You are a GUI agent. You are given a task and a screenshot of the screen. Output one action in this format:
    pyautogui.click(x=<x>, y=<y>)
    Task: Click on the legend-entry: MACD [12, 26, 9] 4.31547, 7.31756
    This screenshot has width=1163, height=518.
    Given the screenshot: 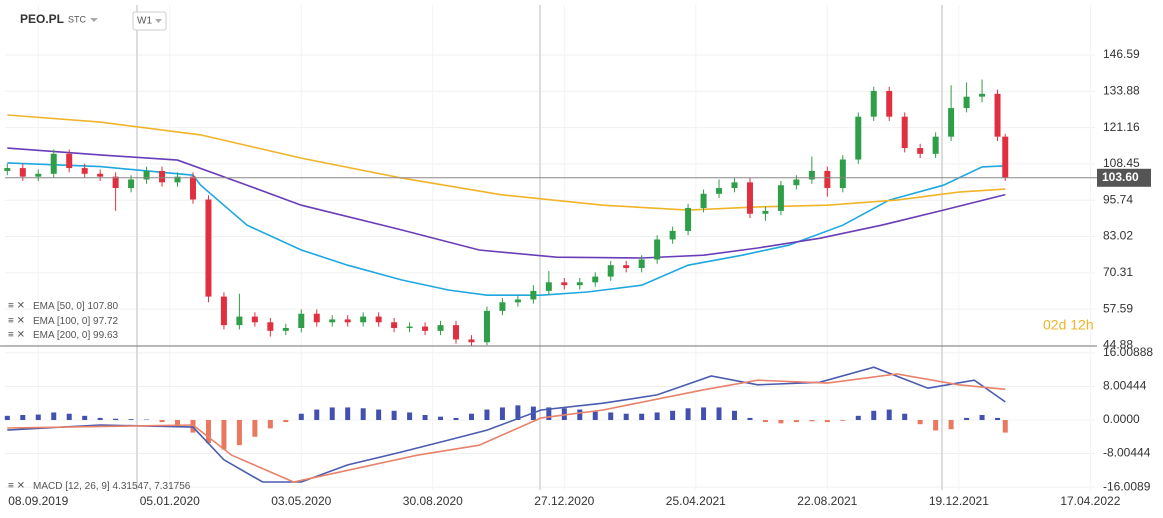 What is the action you would take?
    pyautogui.click(x=112, y=486)
    